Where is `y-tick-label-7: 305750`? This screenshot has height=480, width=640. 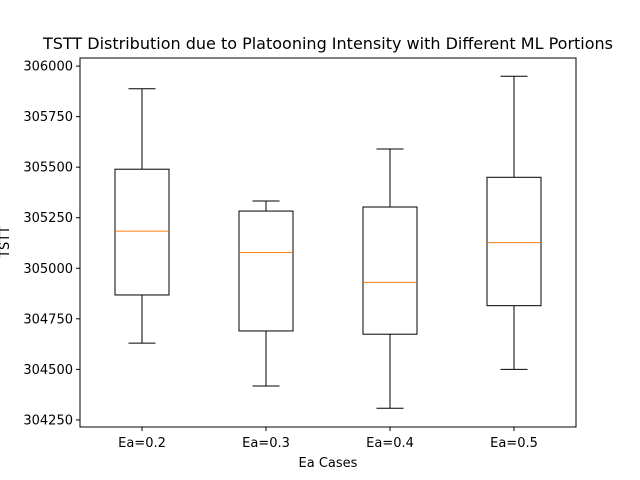 y-tick-label-7: 305750 is located at coordinates (48, 117).